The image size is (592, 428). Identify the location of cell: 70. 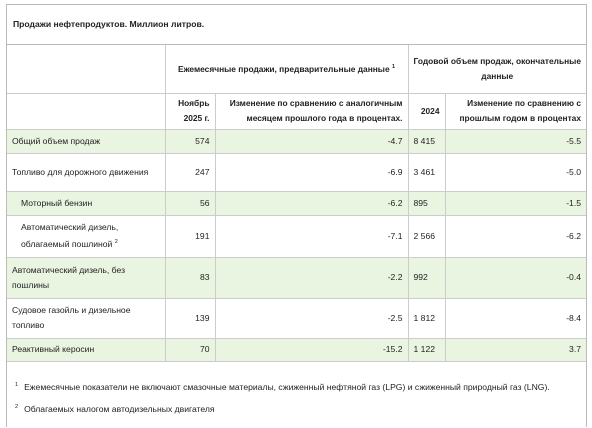
(189, 350).